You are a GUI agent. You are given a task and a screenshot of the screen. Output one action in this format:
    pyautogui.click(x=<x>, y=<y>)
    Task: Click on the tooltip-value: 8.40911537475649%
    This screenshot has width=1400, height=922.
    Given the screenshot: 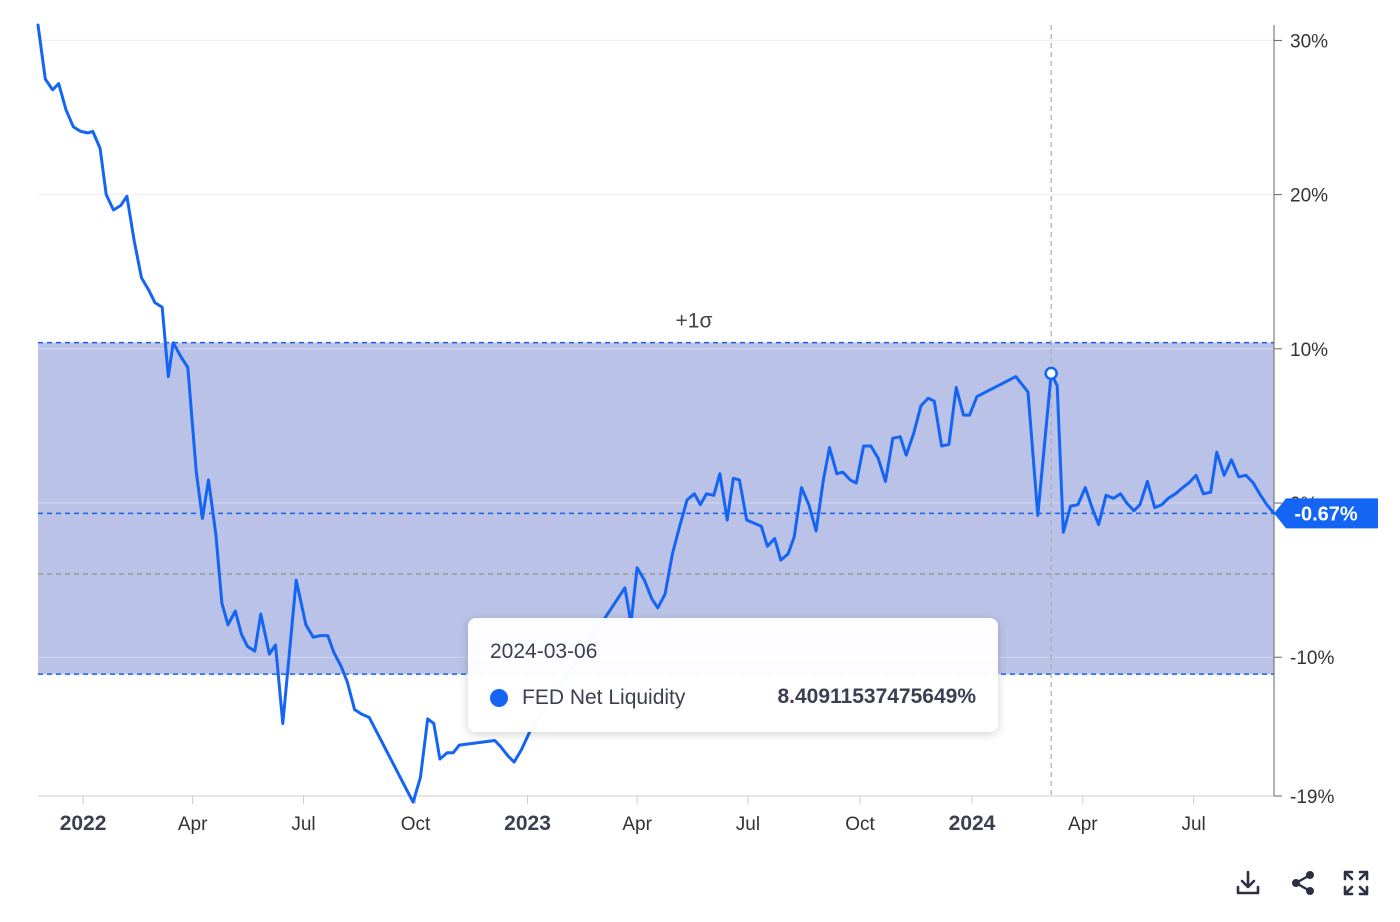 What is the action you would take?
    pyautogui.click(x=876, y=696)
    